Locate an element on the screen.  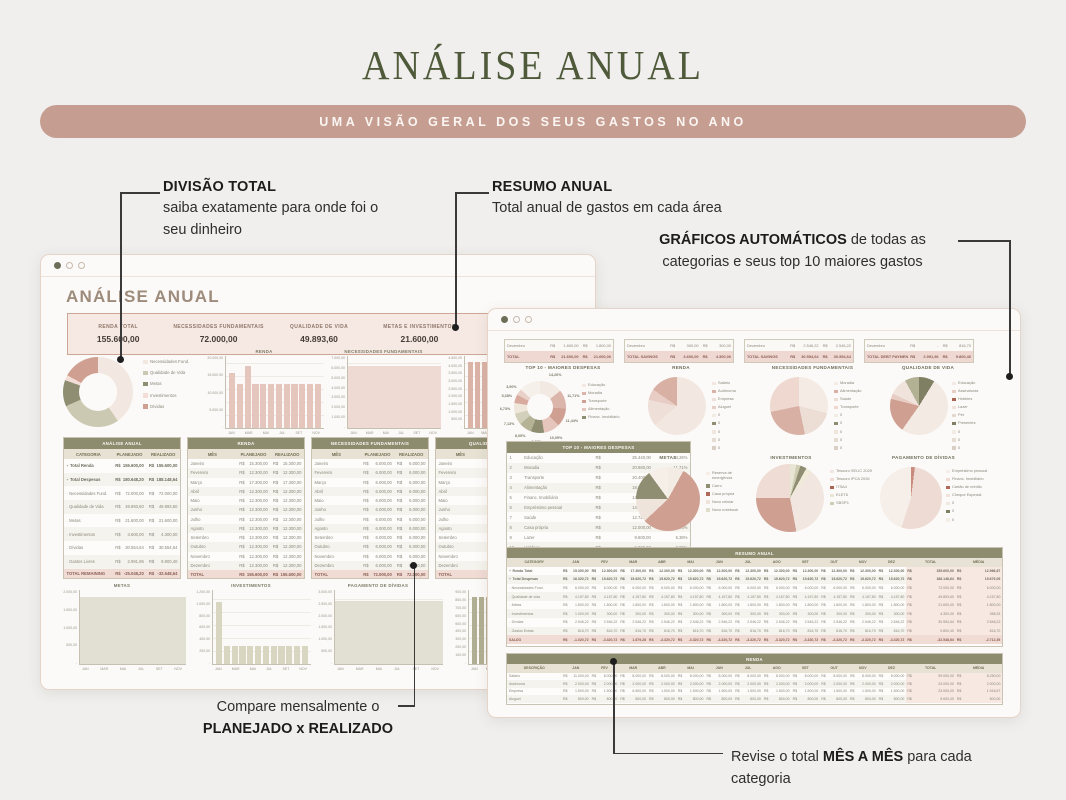
row-name: Outubro is located at coordinates (446, 547).